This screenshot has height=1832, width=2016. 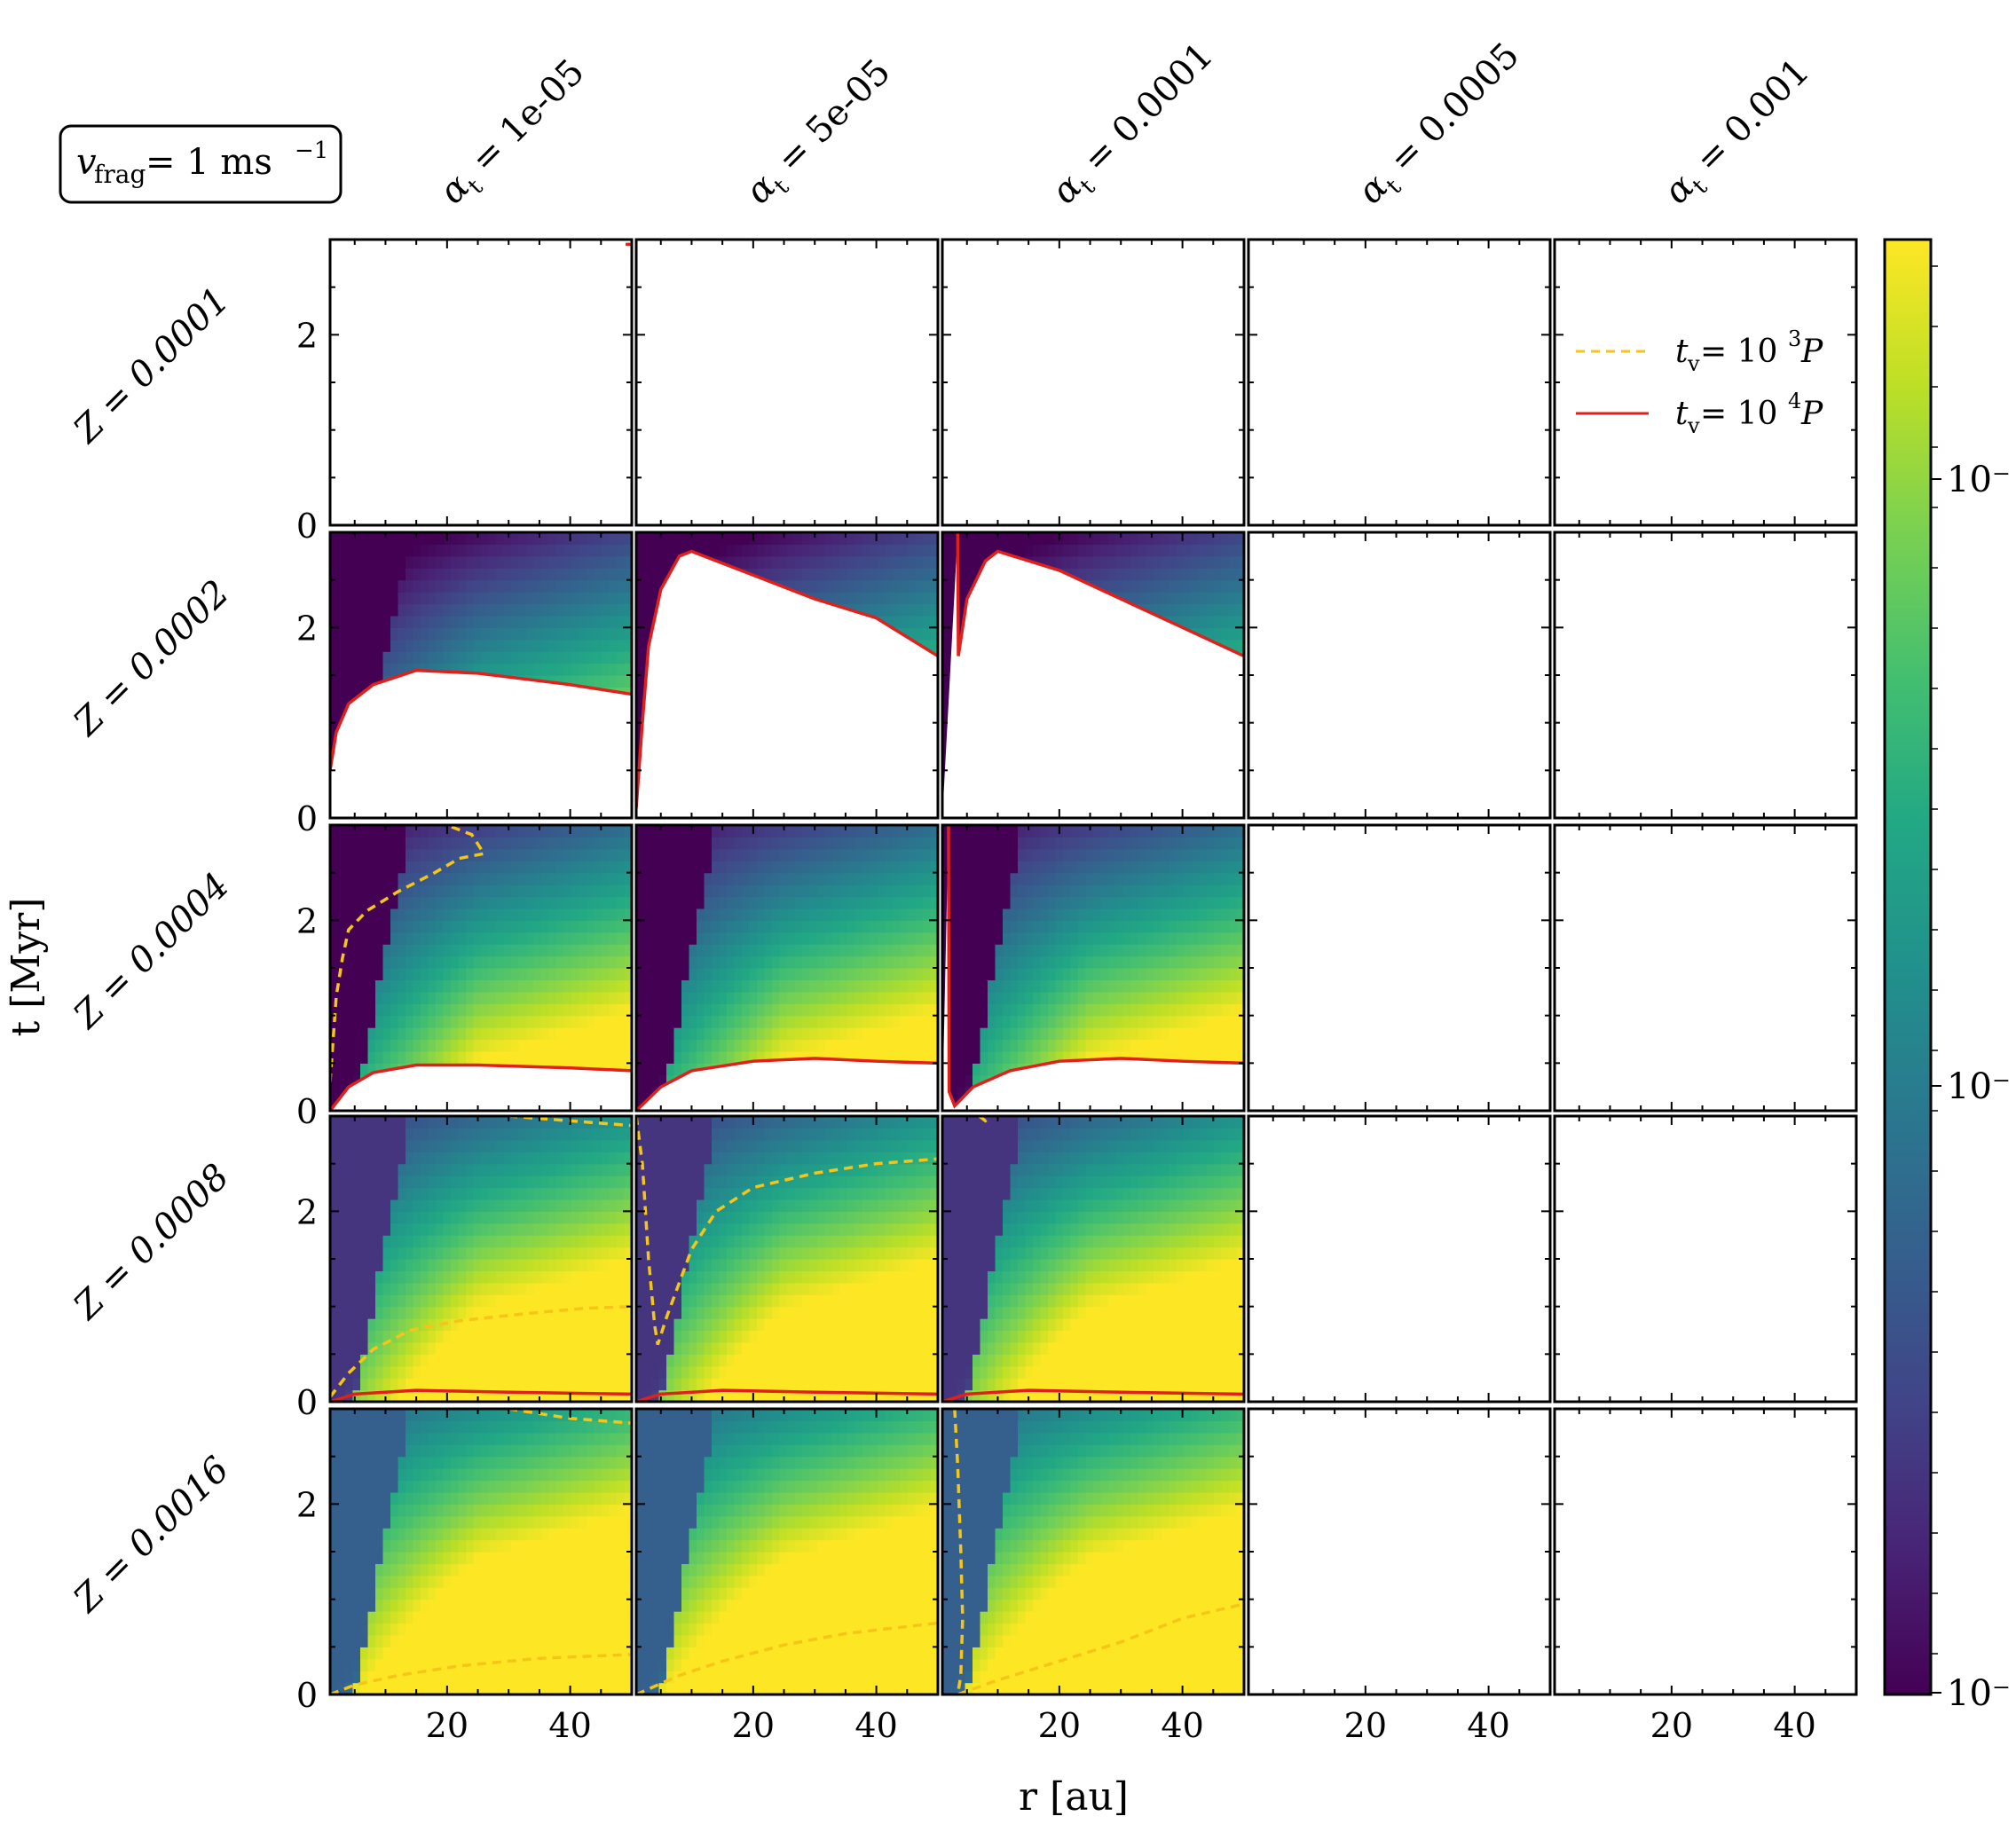 I want to click on masked-region, so click(x=481, y=744).